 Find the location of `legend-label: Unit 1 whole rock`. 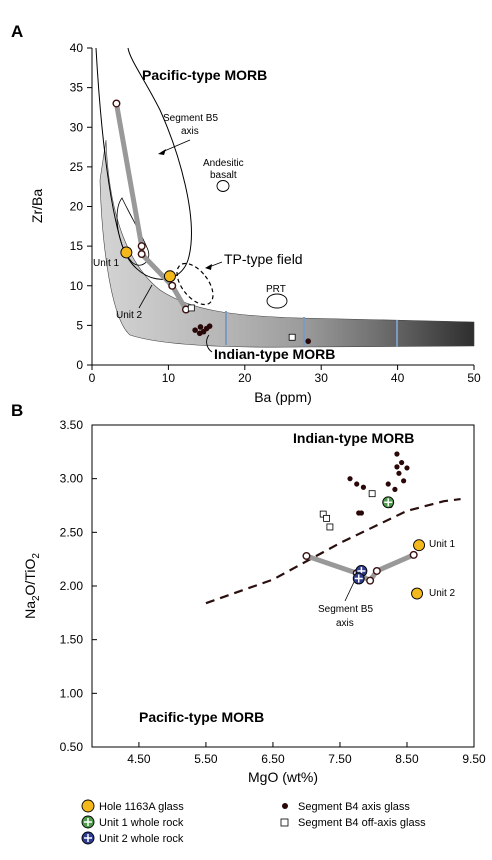

legend-label: Unit 1 whole rock is located at coordinates (141, 823).